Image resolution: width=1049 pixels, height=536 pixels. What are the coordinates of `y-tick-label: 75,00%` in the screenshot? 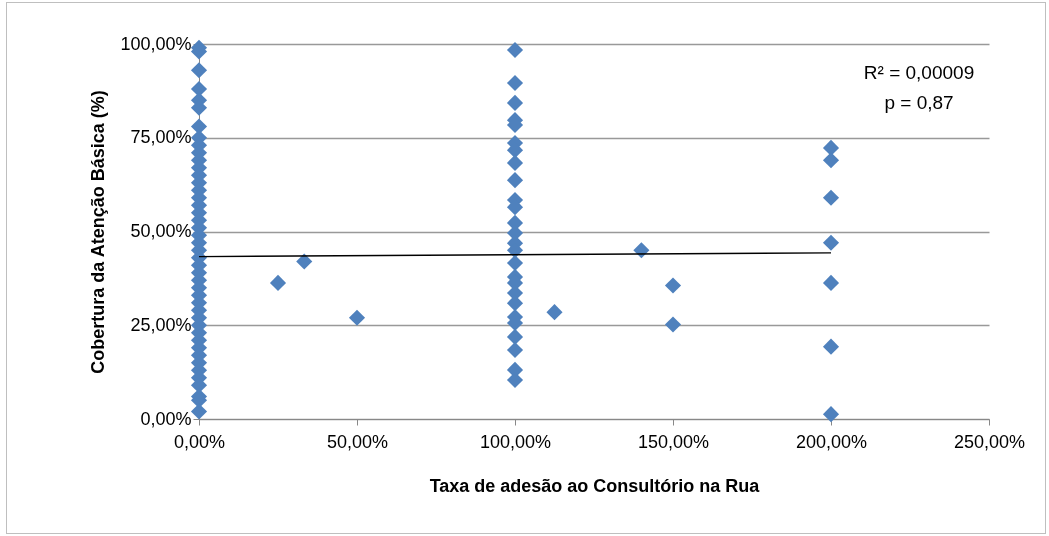 It's located at (161, 137).